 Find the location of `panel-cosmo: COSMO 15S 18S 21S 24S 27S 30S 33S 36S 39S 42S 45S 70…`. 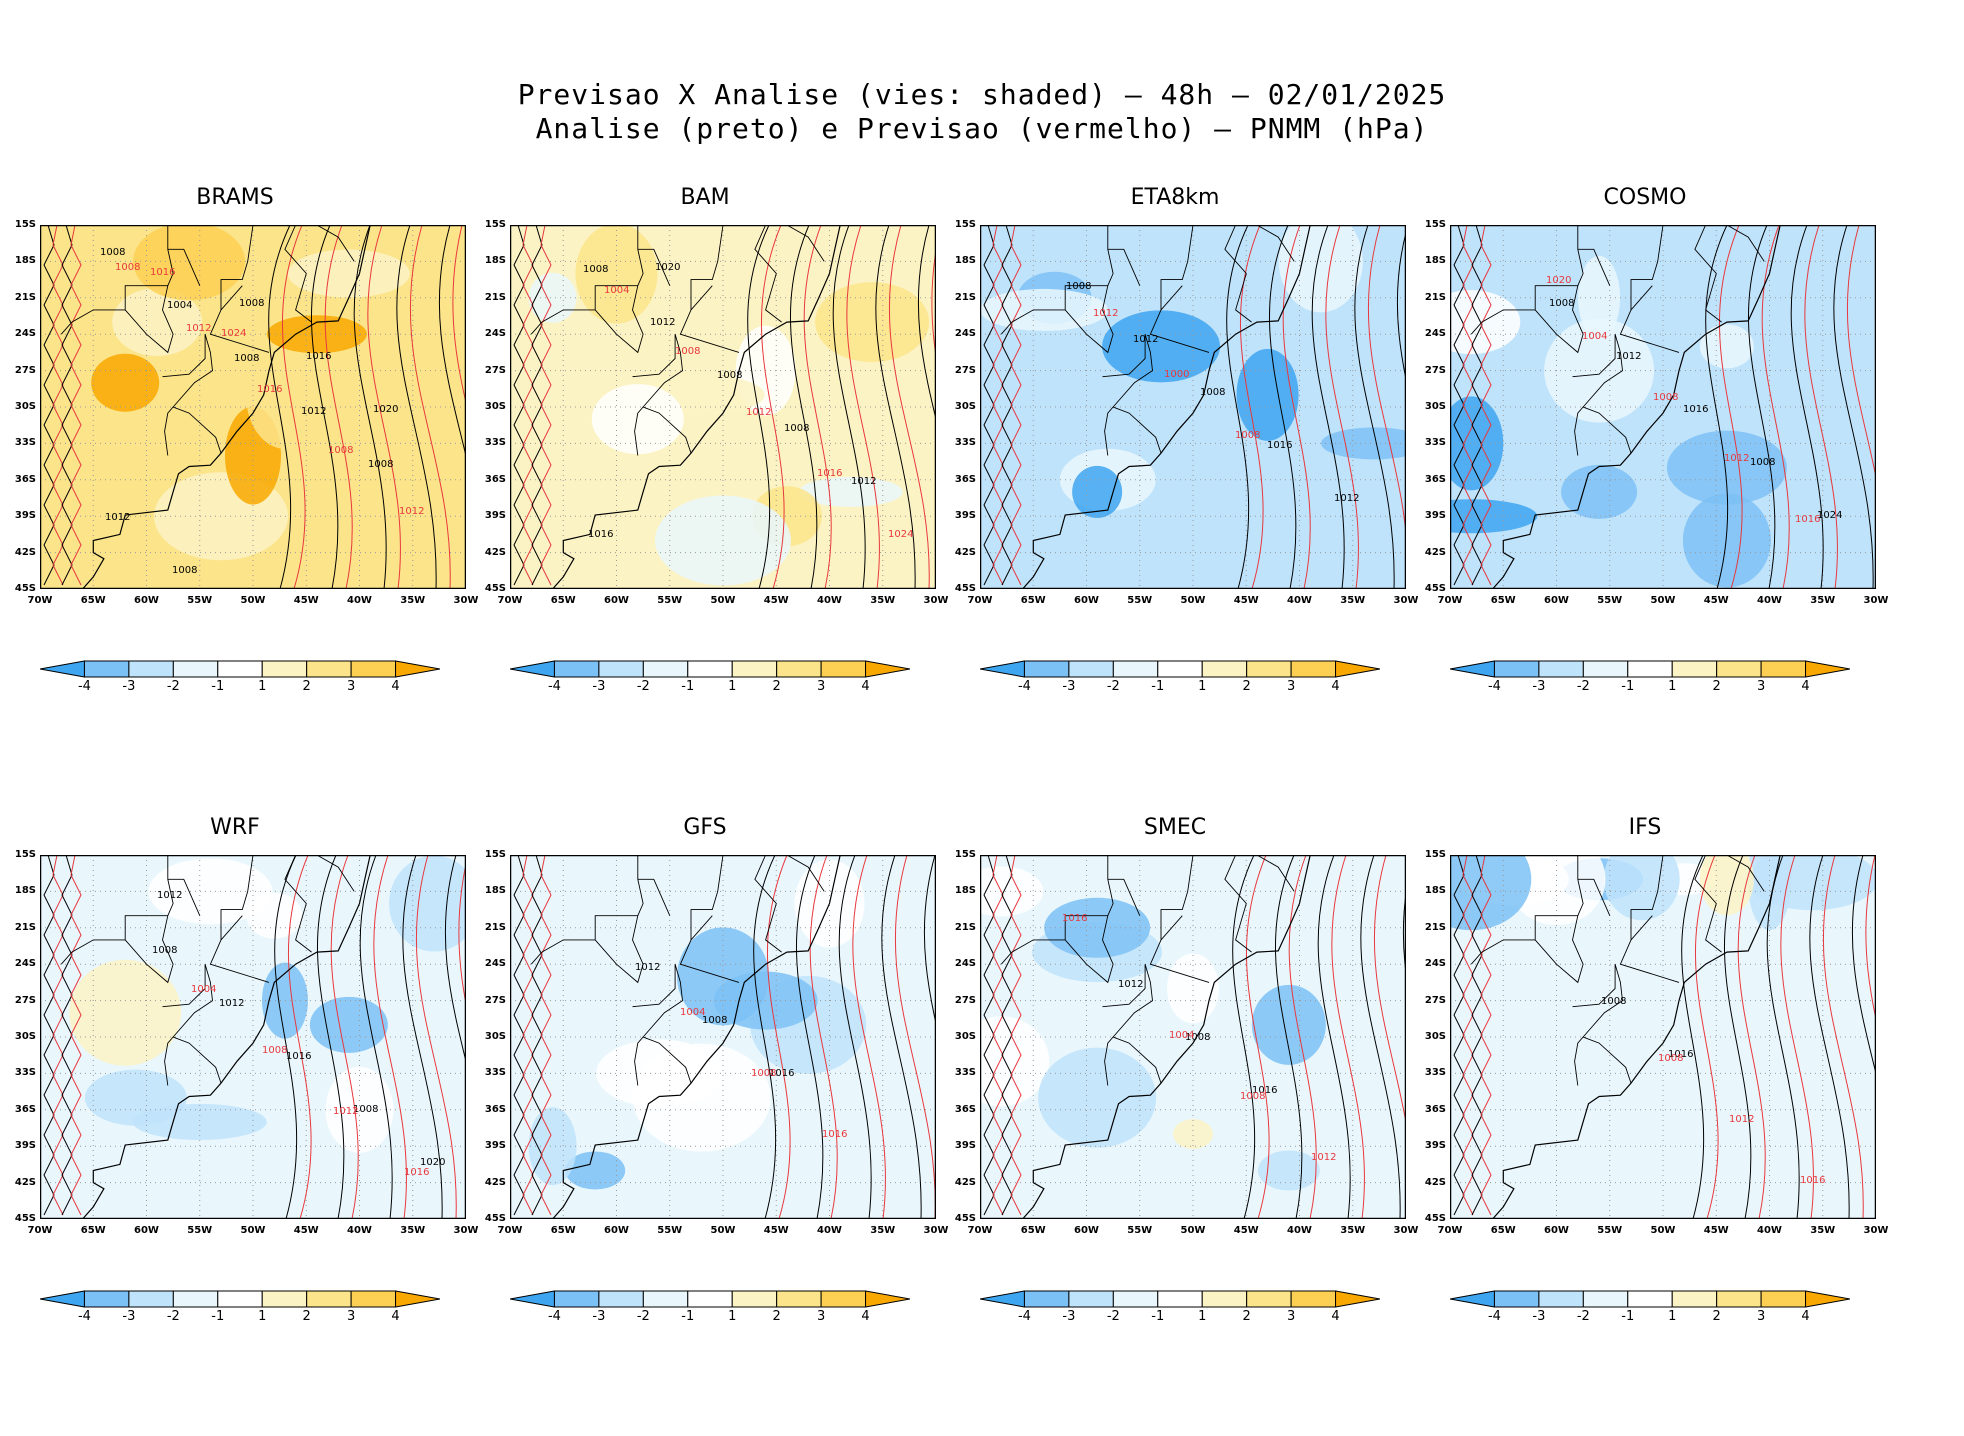

panel-cosmo: COSMO 15S 18S 21S 24S 27S 30S 33S 36S 39S 42S 45S 70… is located at coordinates (1649, 445).